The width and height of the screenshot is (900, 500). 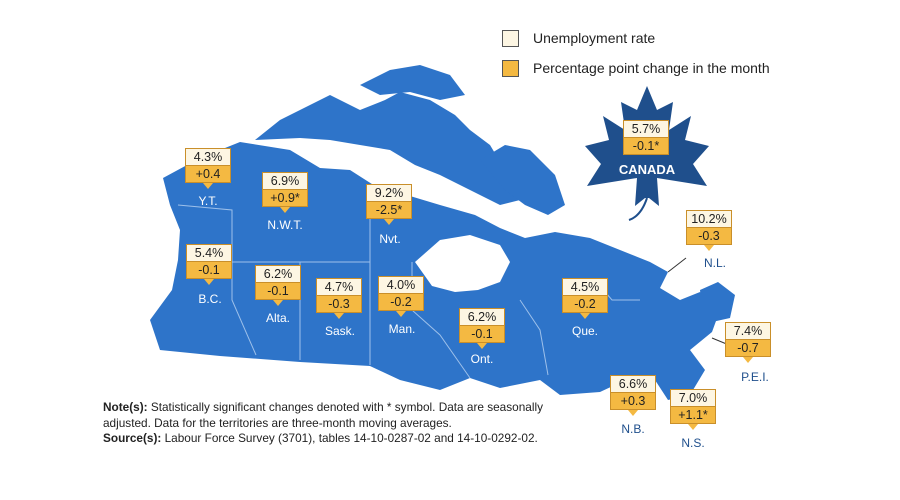 I want to click on change-nb: +0.3, so click(x=633, y=401).